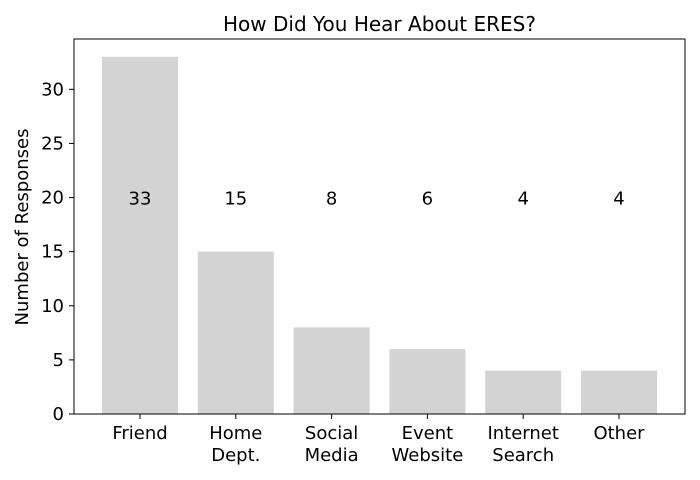 This screenshot has height=480, width=700. I want to click on chart-title: How Did You Hear About ERES?, so click(379, 24).